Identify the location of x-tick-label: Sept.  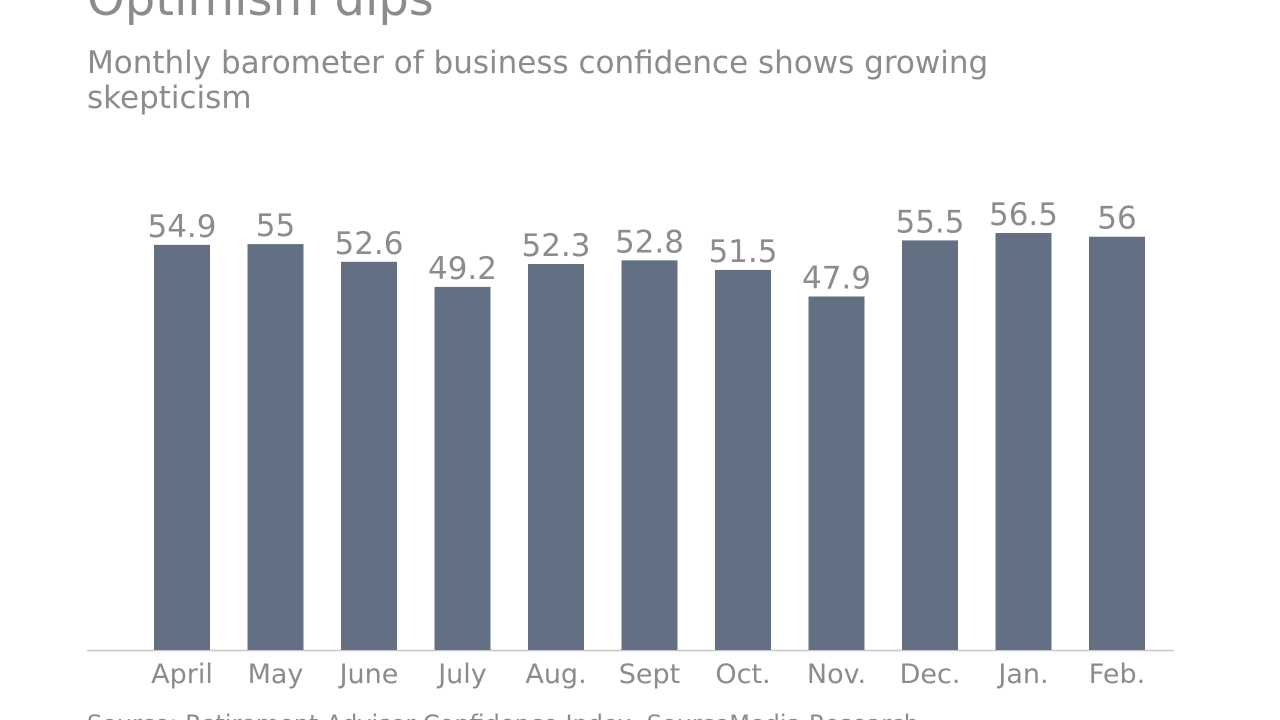
(649, 674).